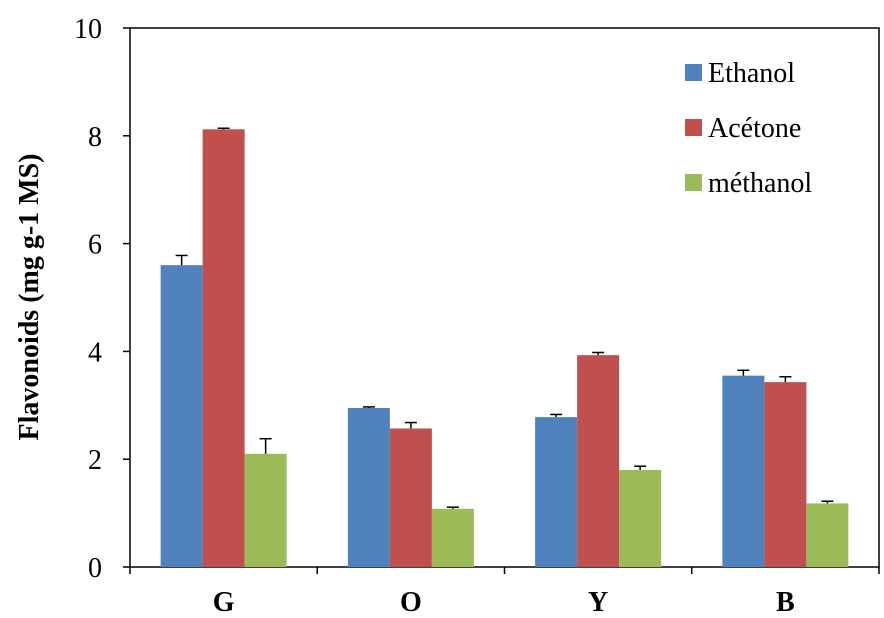 This screenshot has width=884, height=618. I want to click on x-category-label: O, so click(411, 602).